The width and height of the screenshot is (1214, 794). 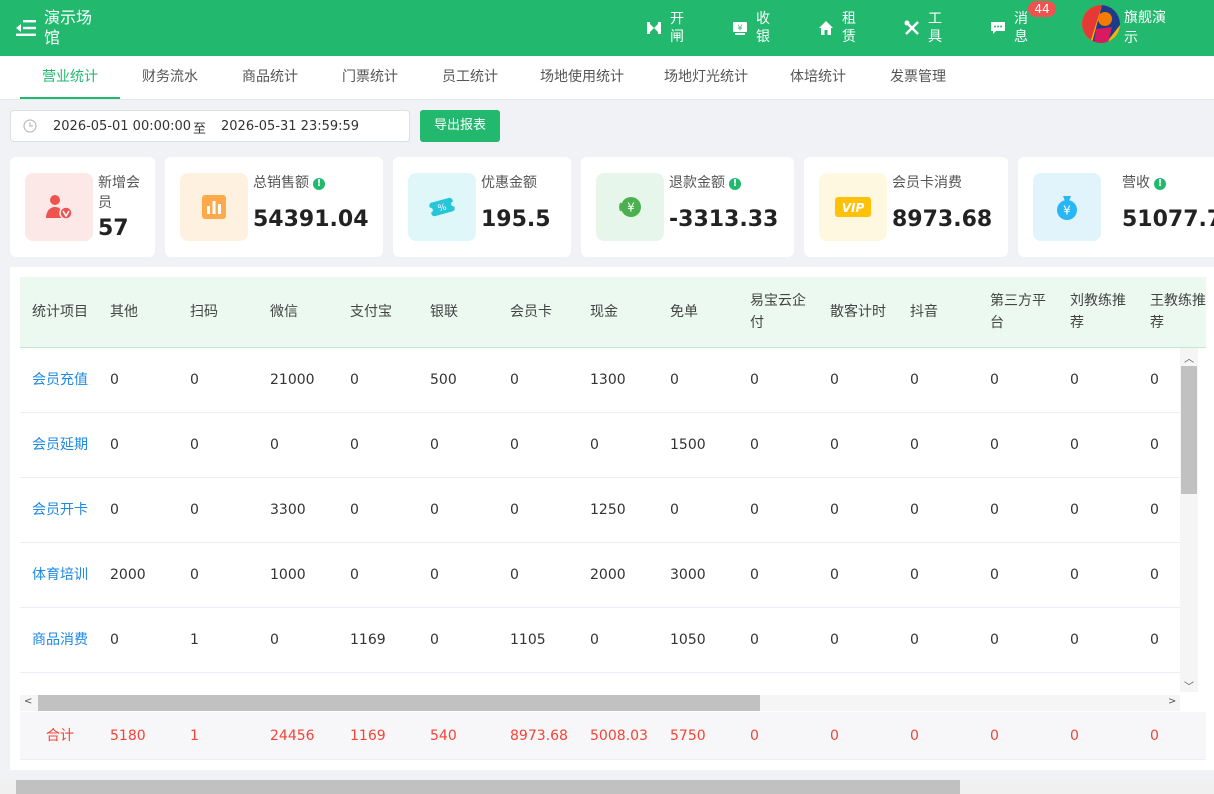 What do you see at coordinates (488, 787) in the screenshot?
I see `page-scroll-thumb` at bounding box center [488, 787].